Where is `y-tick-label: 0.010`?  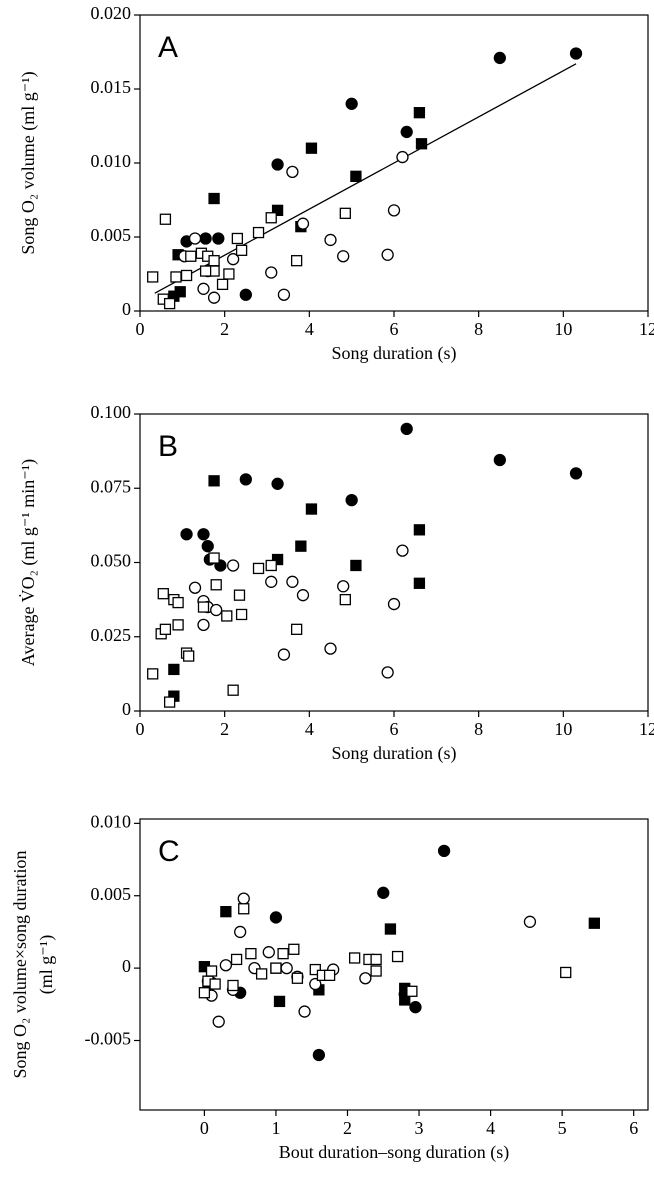 y-tick-label: 0.010 is located at coordinates (111, 821).